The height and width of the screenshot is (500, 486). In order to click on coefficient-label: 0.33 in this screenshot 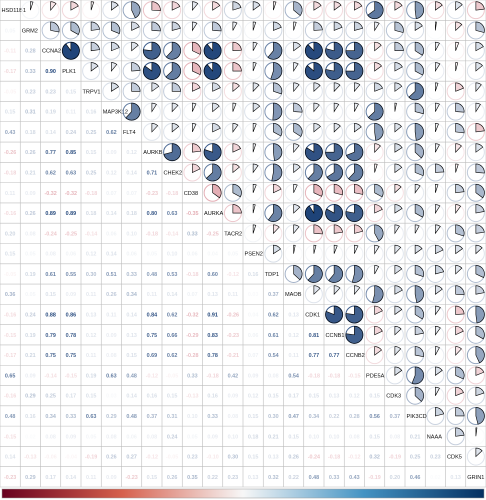, I will do `click(131, 275)`.